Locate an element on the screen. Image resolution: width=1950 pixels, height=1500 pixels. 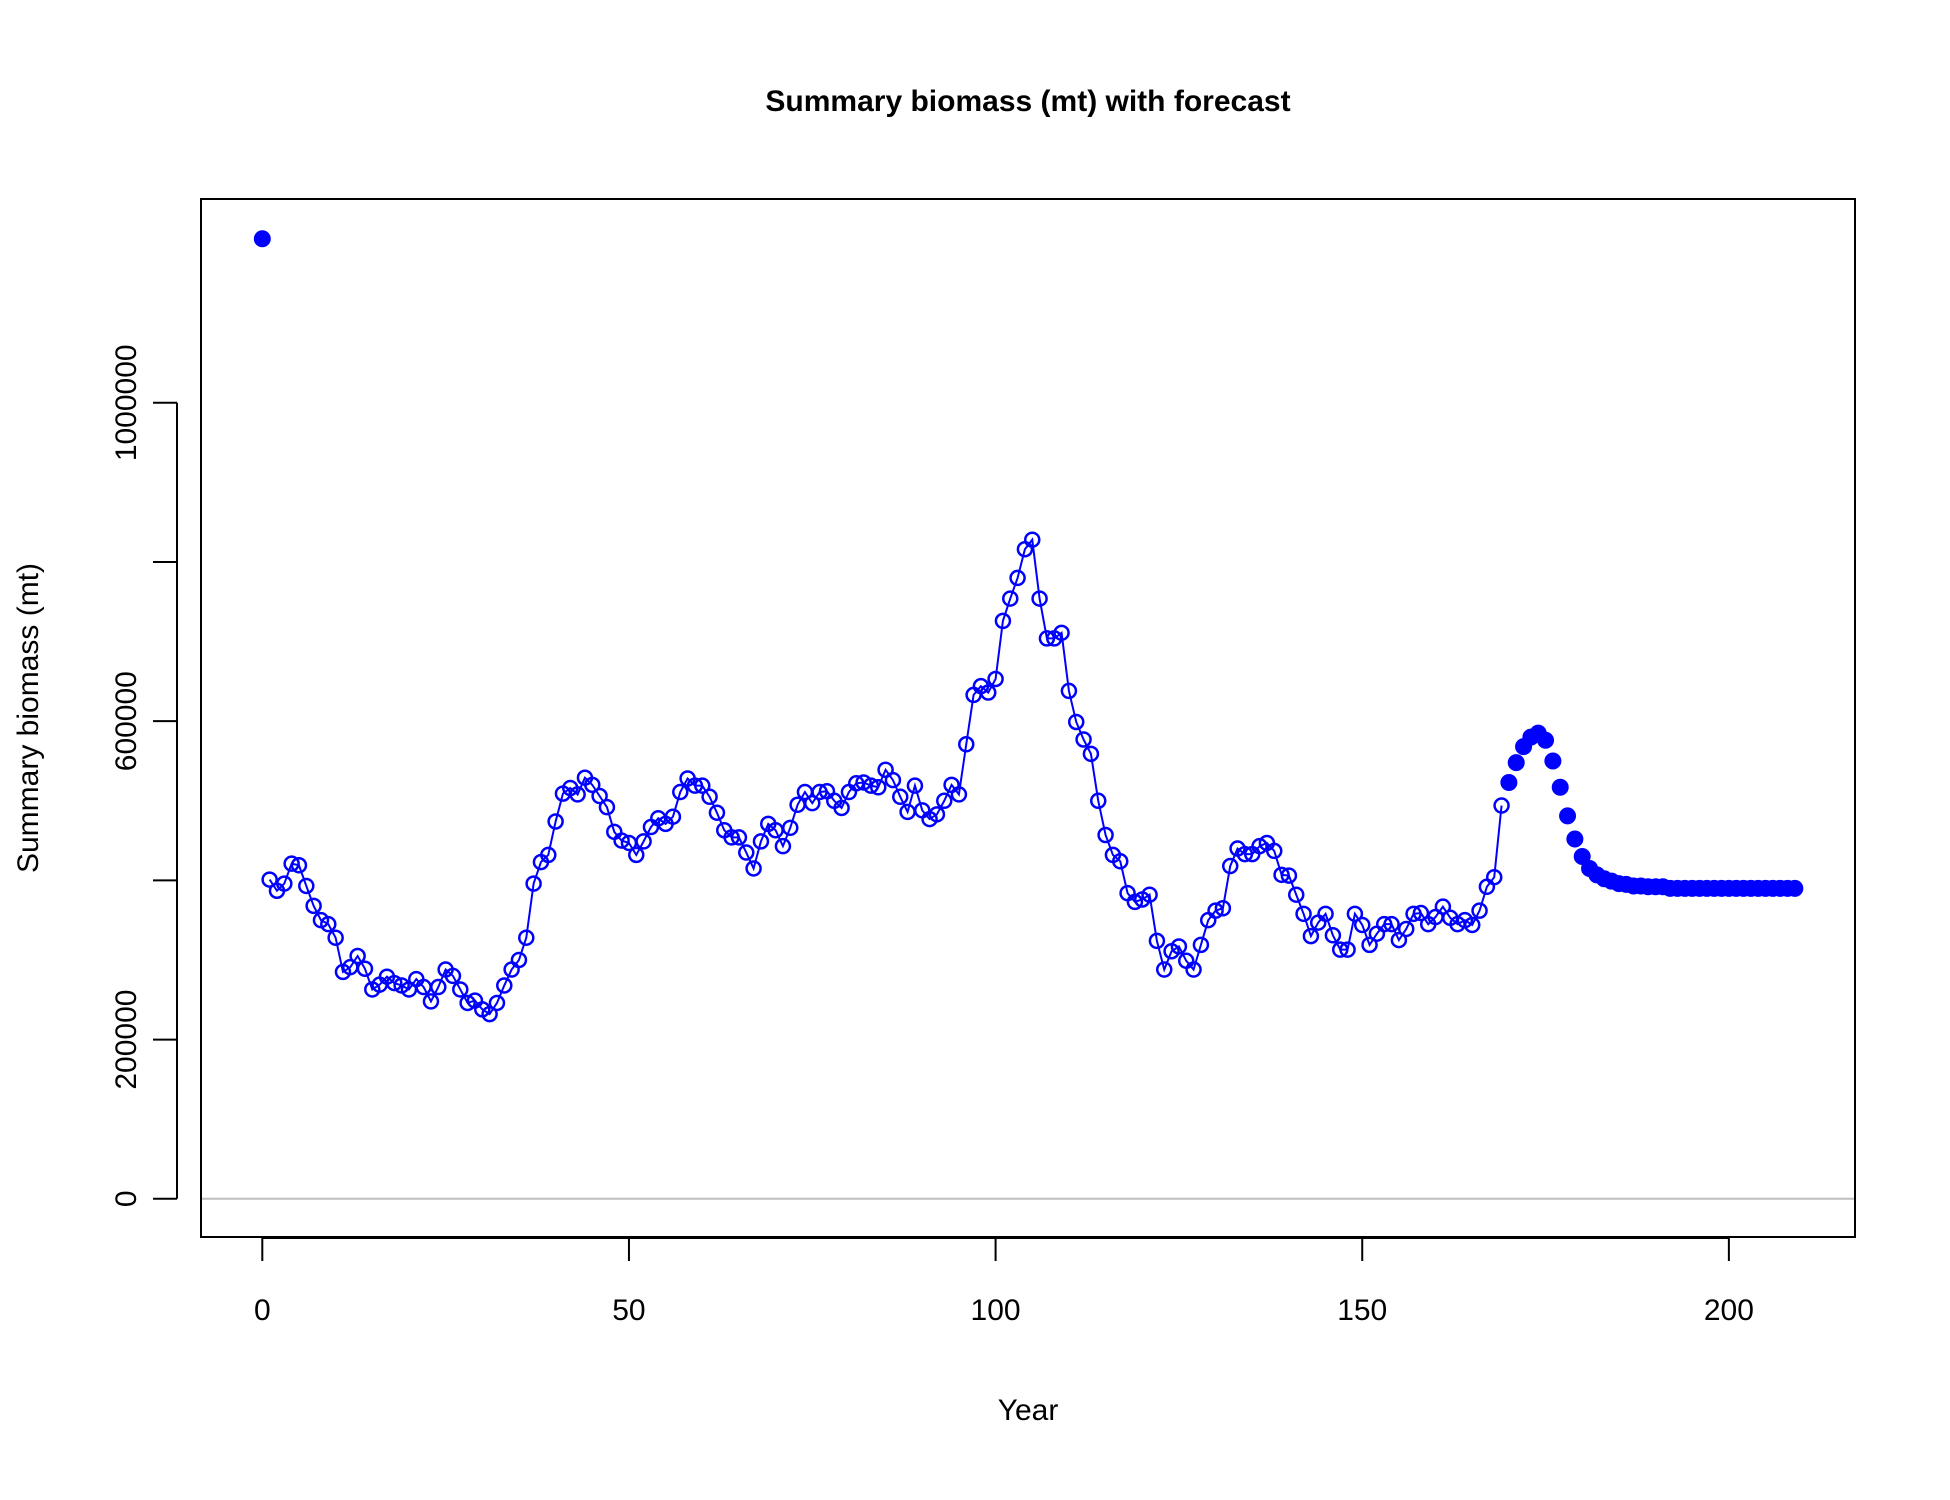
x-tick-label: 150 is located at coordinates (1362, 1310).